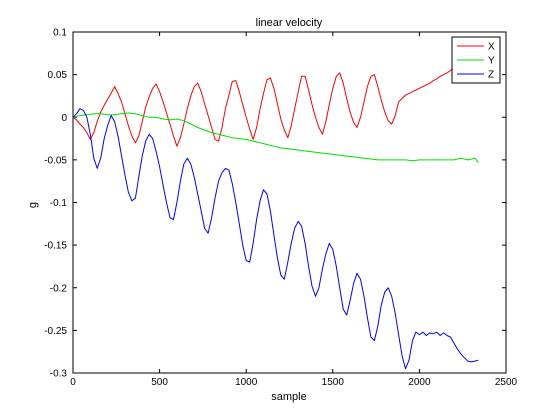 The width and height of the screenshot is (560, 420). What do you see at coordinates (73, 382) in the screenshot?
I see `x-tick-label: 0` at bounding box center [73, 382].